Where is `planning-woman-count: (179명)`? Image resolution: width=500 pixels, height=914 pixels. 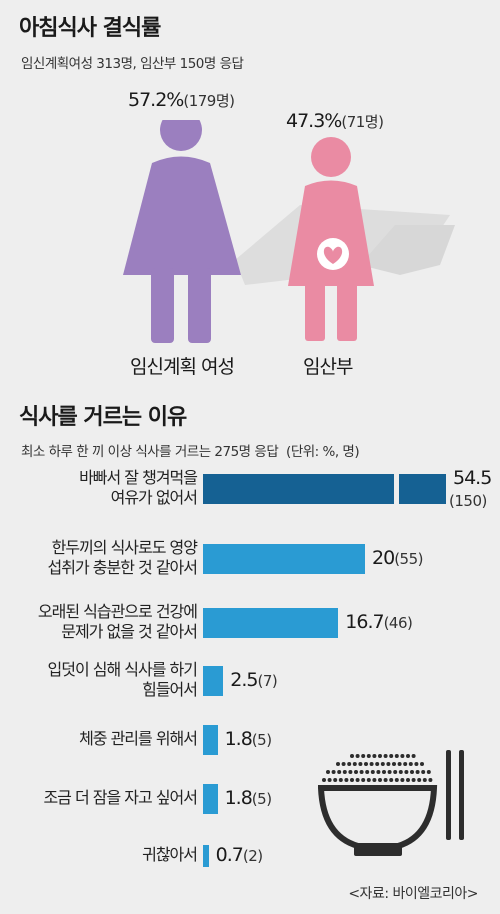
planning-woman-count: (179명) is located at coordinates (209, 101).